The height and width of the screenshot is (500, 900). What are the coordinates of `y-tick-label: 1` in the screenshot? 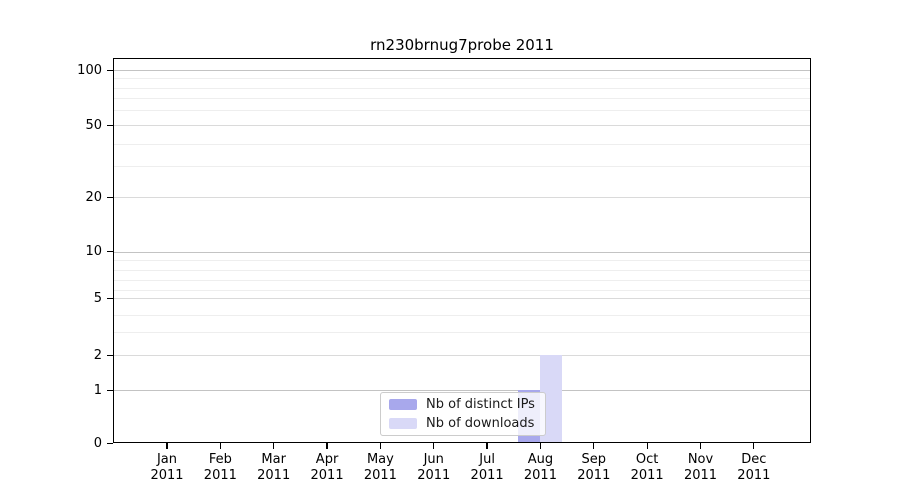 It's located at (97, 390).